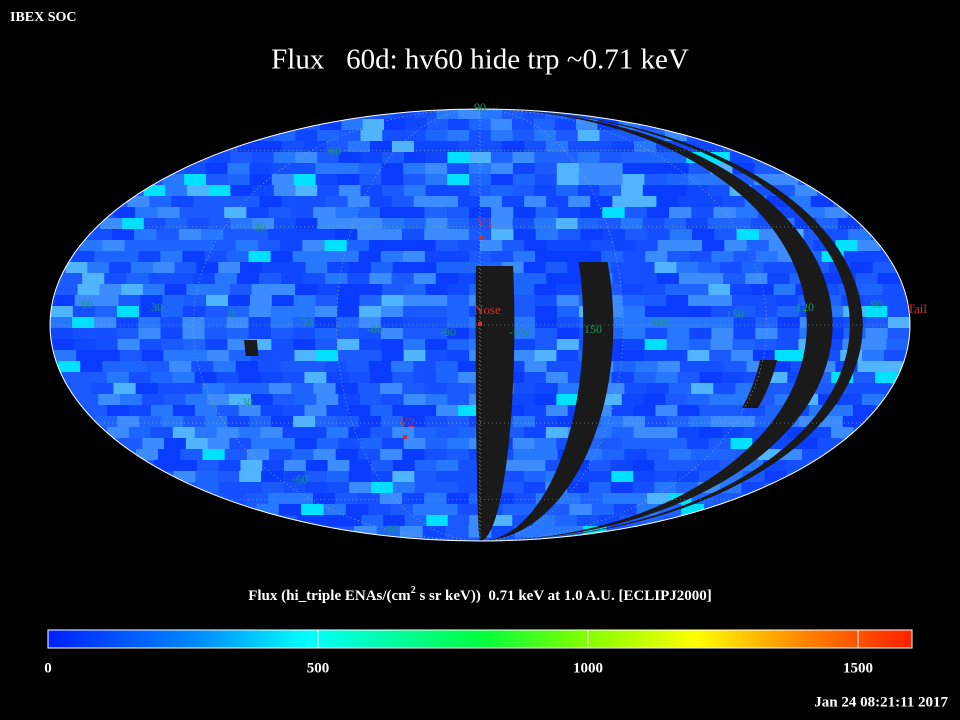 Image resolution: width=960 pixels, height=720 pixels. Describe the element at coordinates (805, 307) in the screenshot. I see `grid-label: 120` at that location.